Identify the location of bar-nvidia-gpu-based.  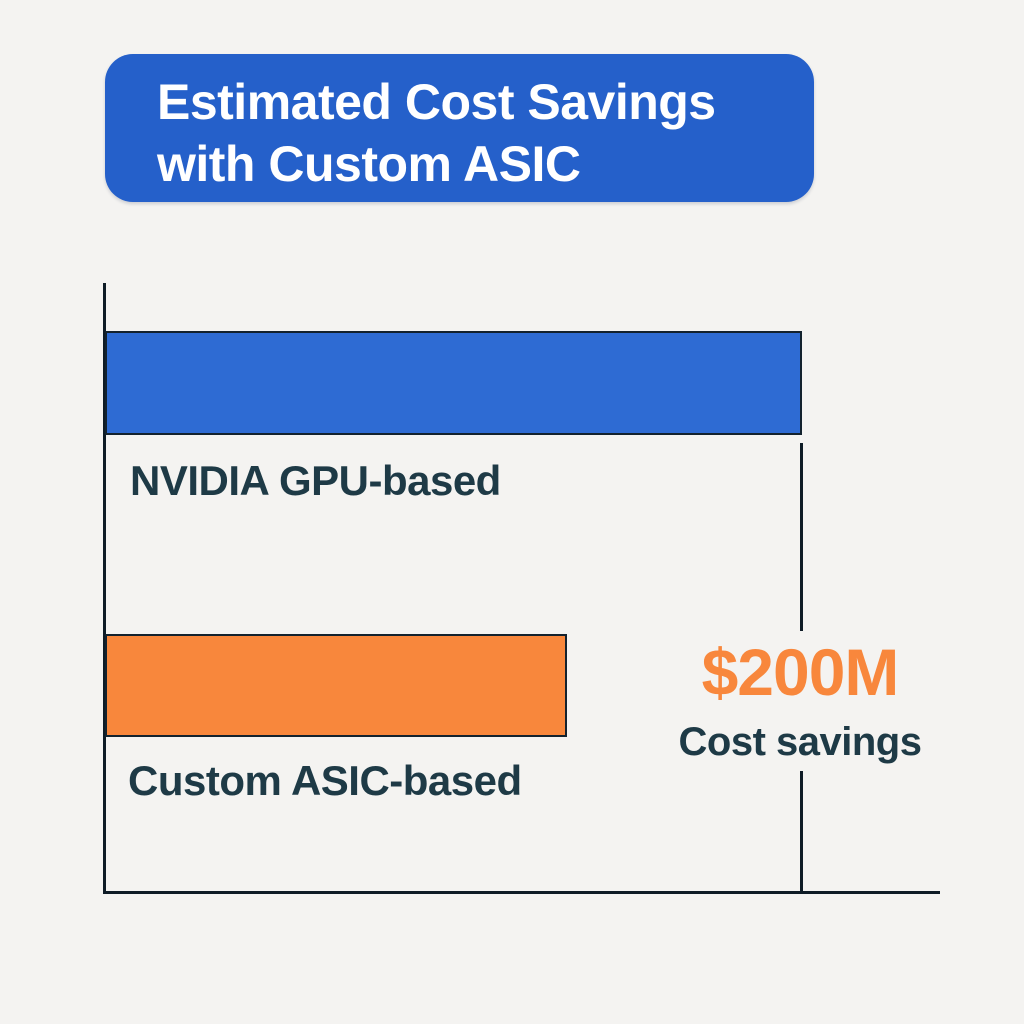
(453, 383).